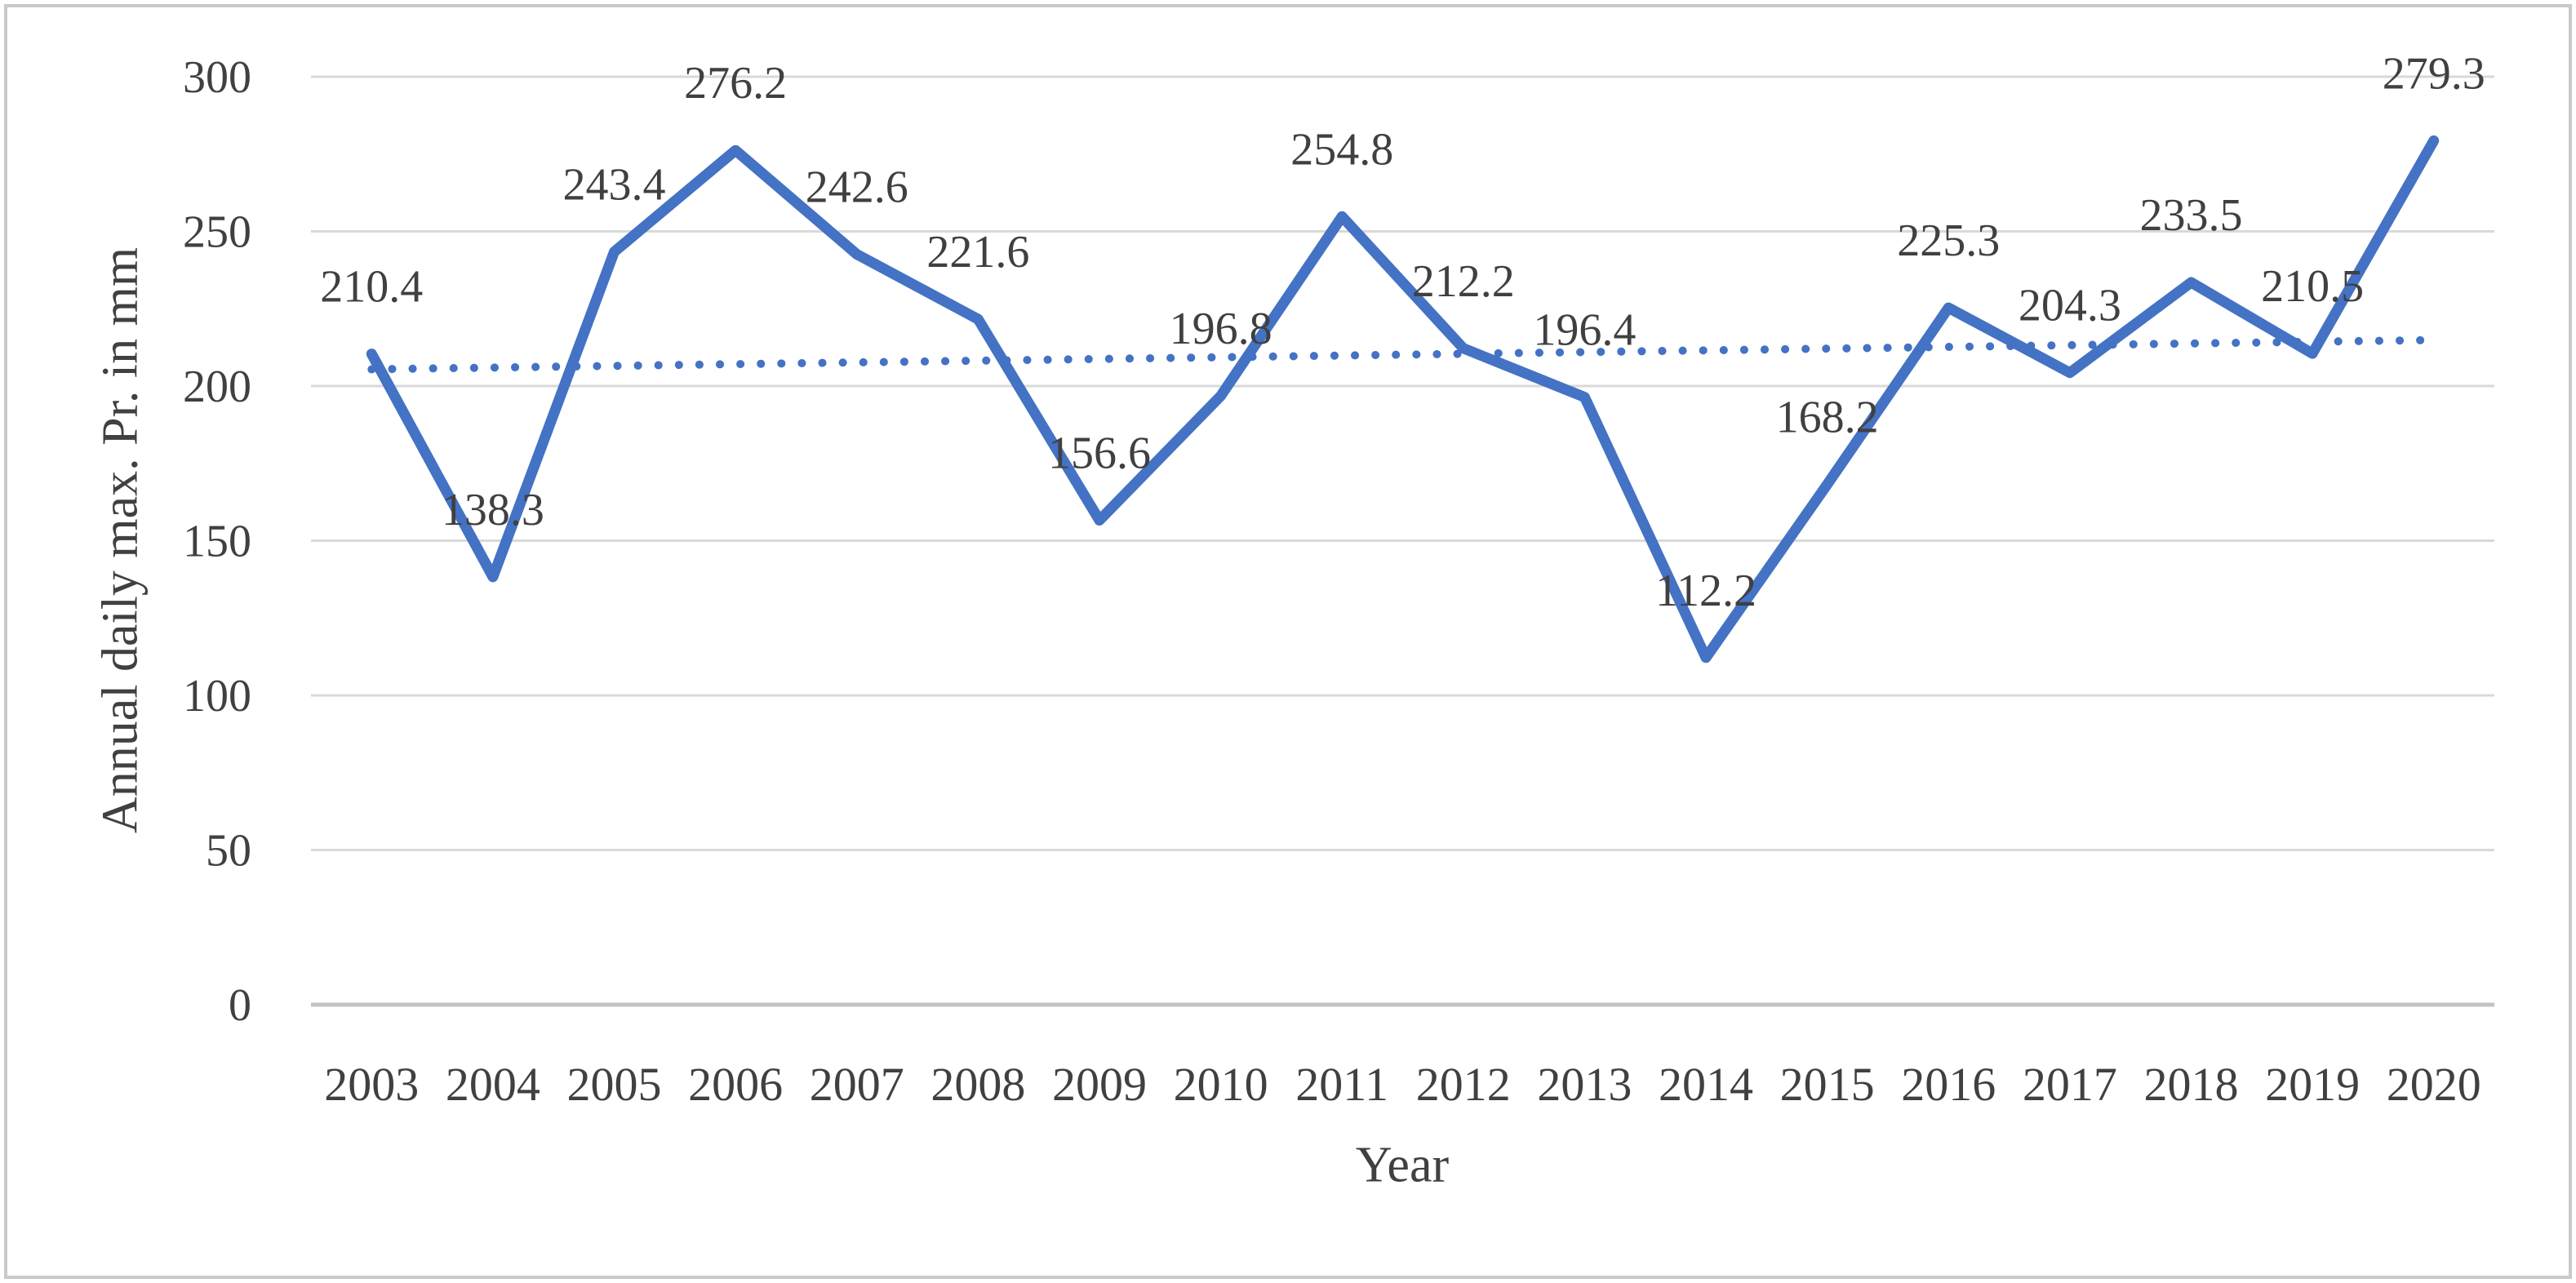 The height and width of the screenshot is (1283, 2576). I want to click on data-label: 210.4, so click(371, 287).